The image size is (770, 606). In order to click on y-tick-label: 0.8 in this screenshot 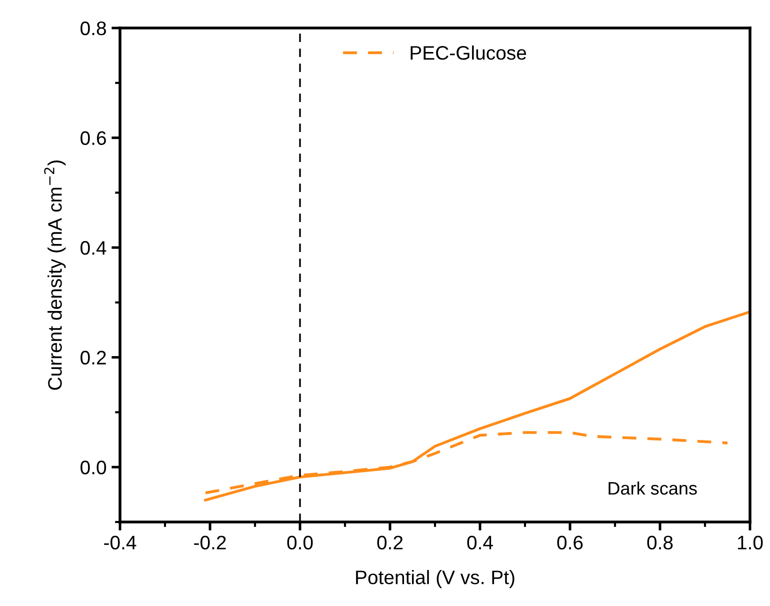, I will do `click(93, 28)`.